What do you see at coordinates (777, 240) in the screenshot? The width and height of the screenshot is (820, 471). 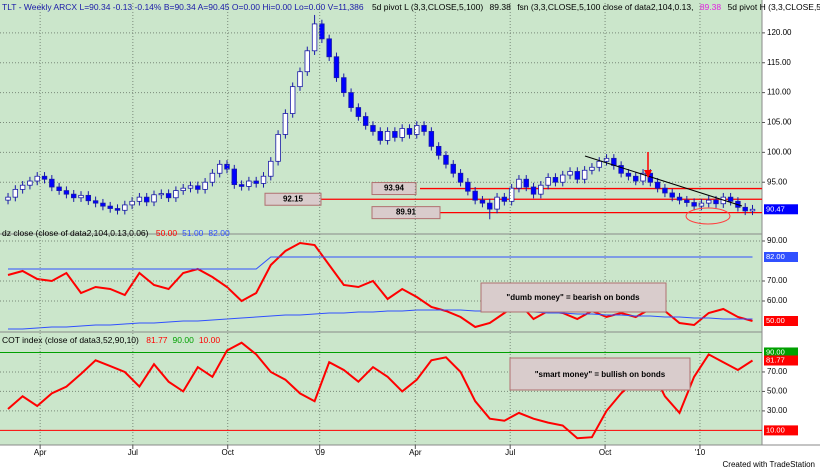 I see `y-tick-label: 90.00` at bounding box center [777, 240].